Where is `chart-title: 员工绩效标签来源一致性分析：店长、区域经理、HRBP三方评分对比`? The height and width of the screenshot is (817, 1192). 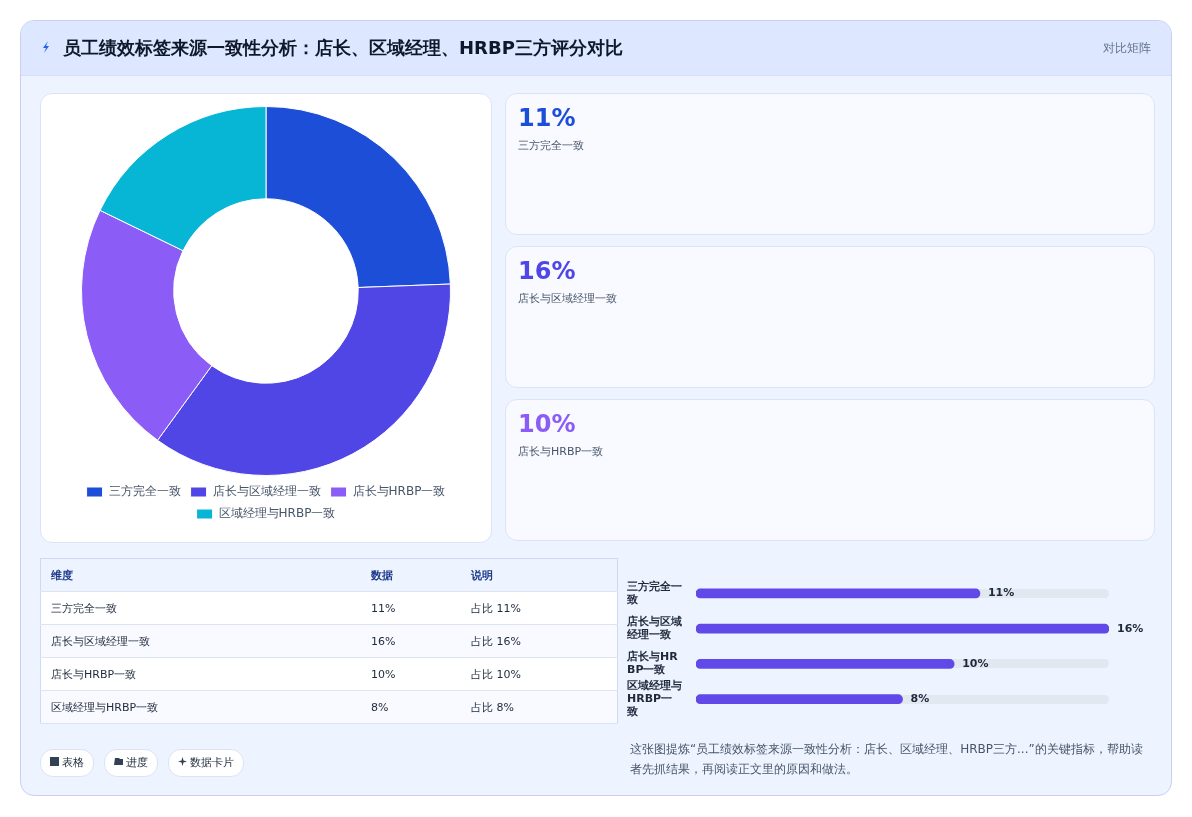
chart-title: 员工绩效标签来源一致性分析：店长、区域经理、HRBP三方评分对比 is located at coordinates (343, 48).